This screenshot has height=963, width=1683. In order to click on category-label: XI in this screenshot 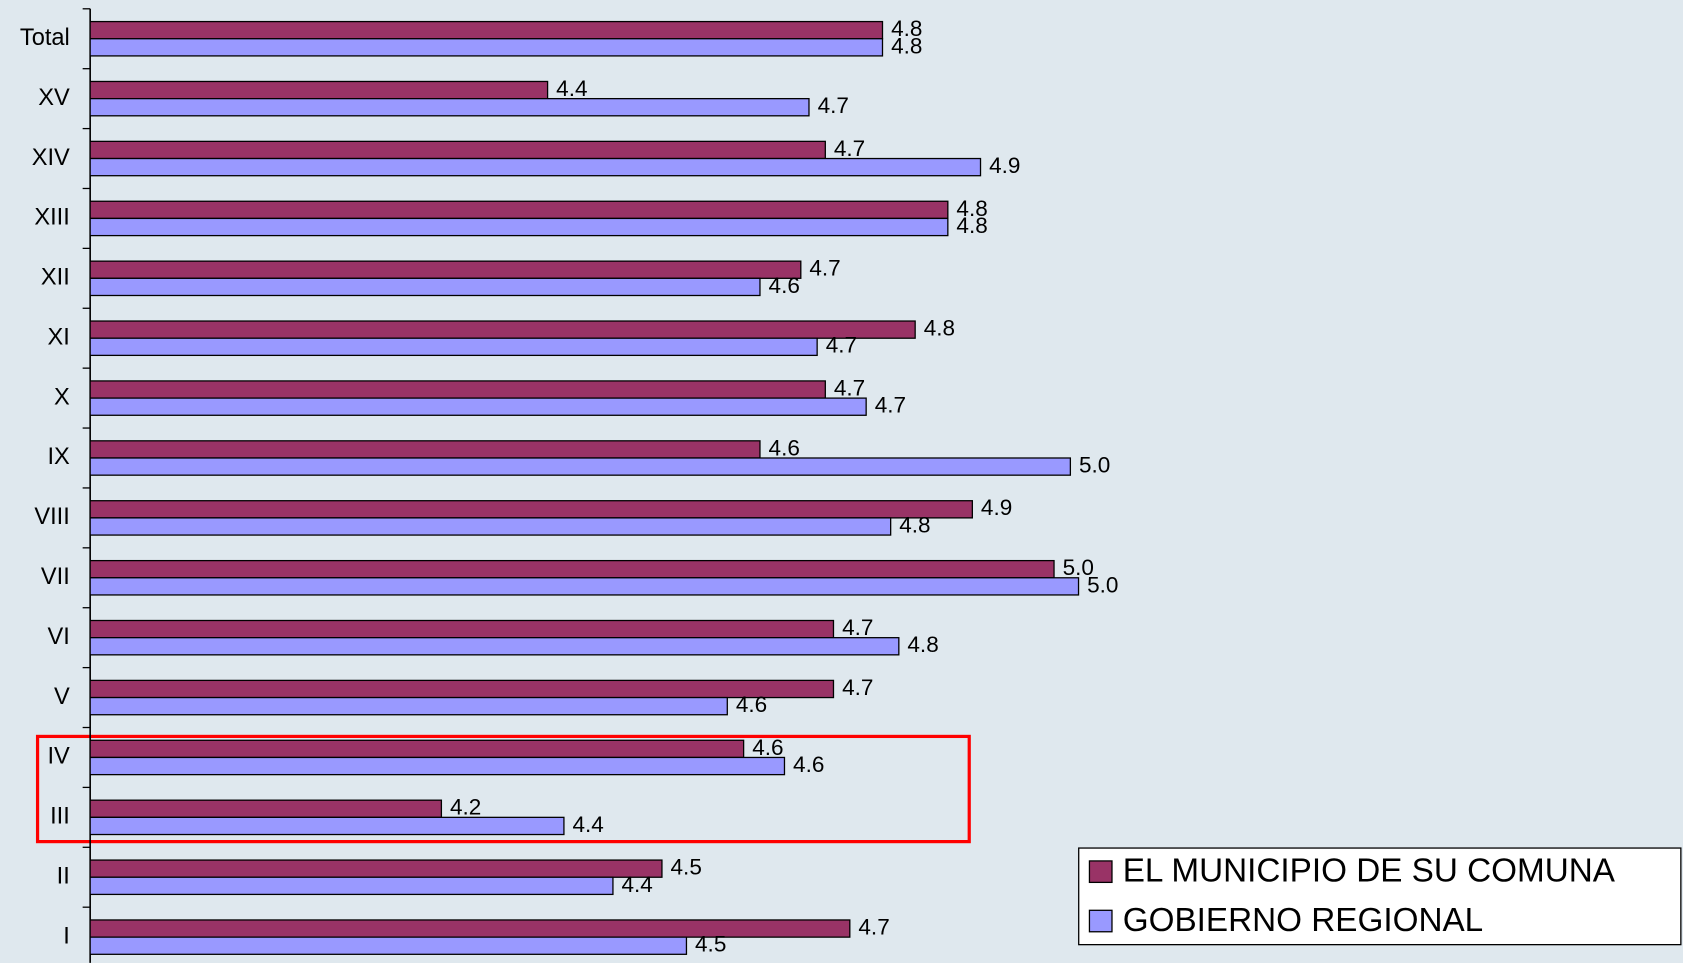, I will do `click(58, 337)`.